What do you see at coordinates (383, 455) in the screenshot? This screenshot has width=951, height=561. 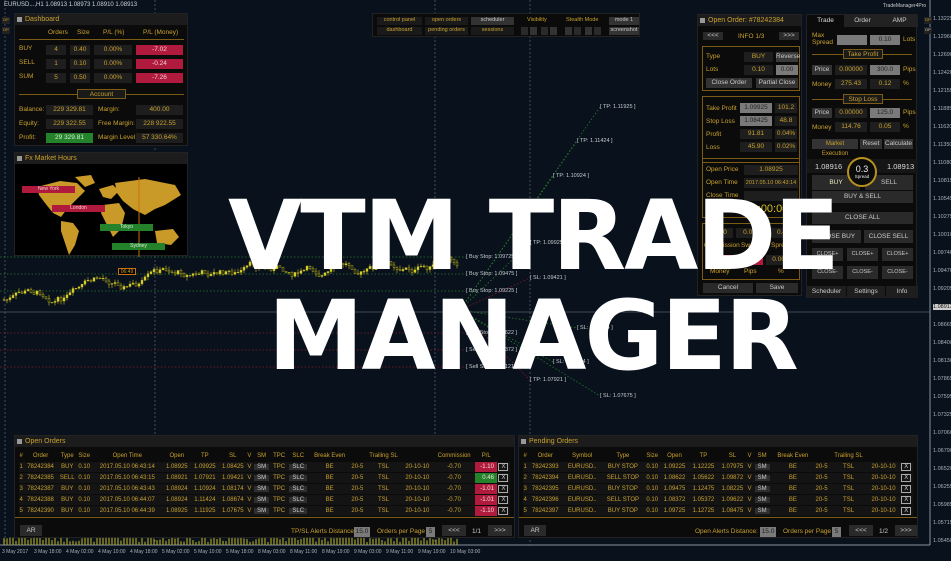 I see `column-header: Trailing SL` at bounding box center [383, 455].